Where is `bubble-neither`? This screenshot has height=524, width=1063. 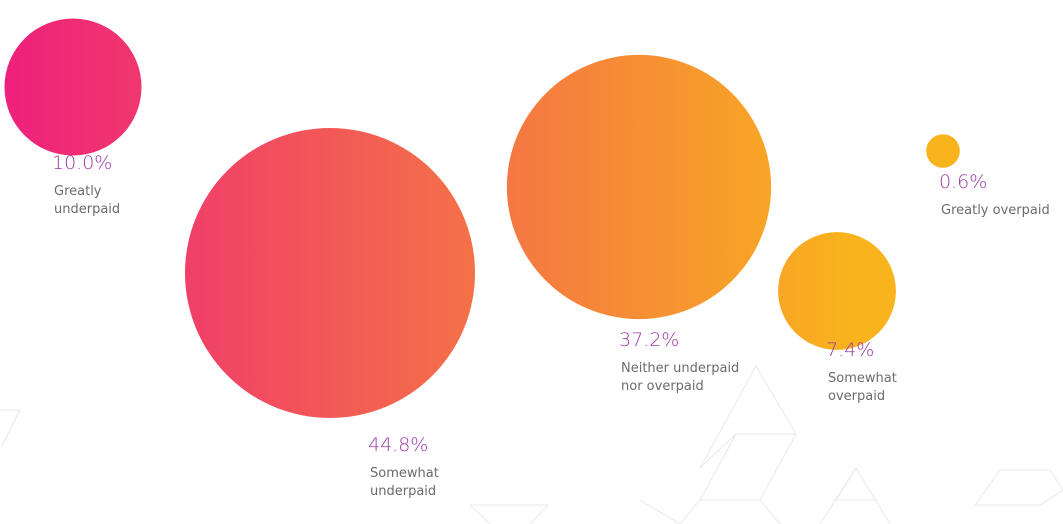
bubble-neither is located at coordinates (639, 187).